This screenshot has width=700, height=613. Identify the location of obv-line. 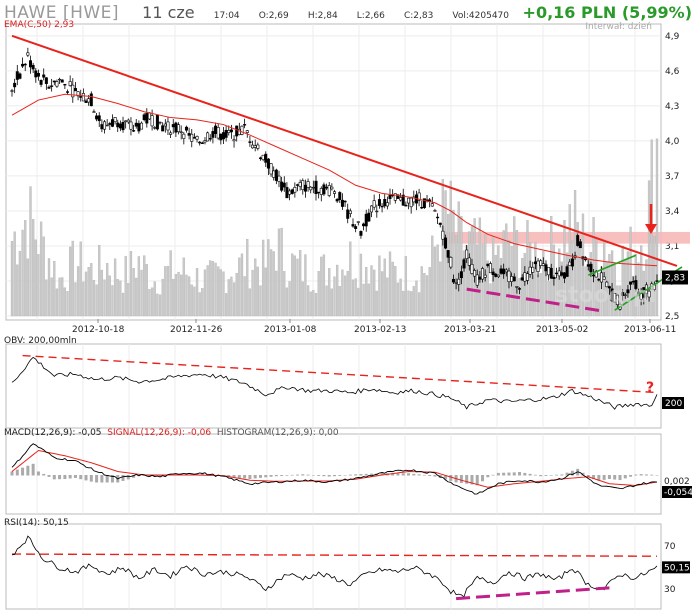
(334, 383).